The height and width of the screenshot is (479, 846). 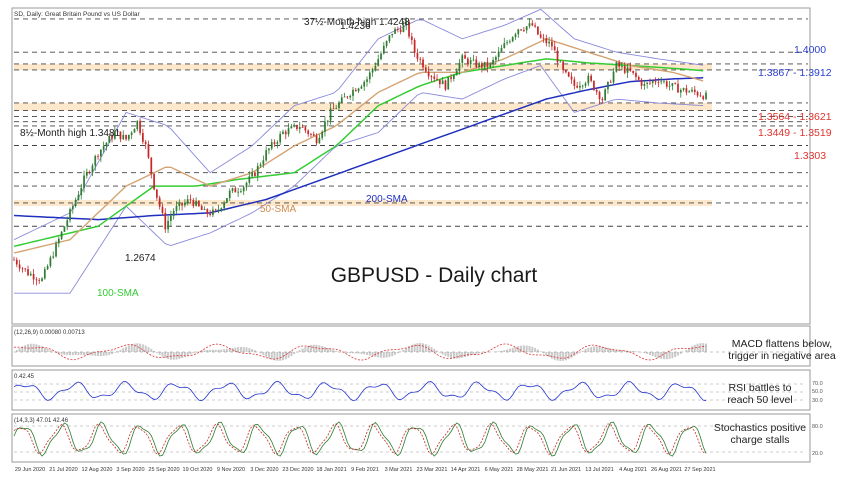 What do you see at coordinates (795, 73) in the screenshot?
I see `level-1-3867-label: 1.3867 - 1.3912` at bounding box center [795, 73].